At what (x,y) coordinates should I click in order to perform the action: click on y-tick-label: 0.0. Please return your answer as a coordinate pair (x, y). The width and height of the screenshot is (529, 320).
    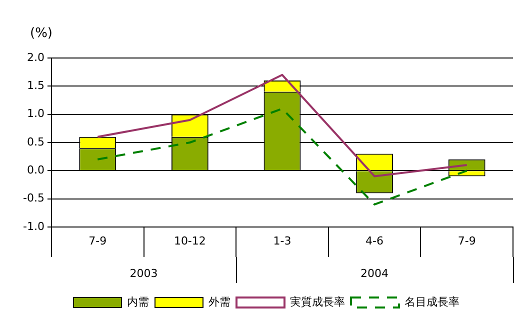
    Looking at the image, I should click on (35, 170).